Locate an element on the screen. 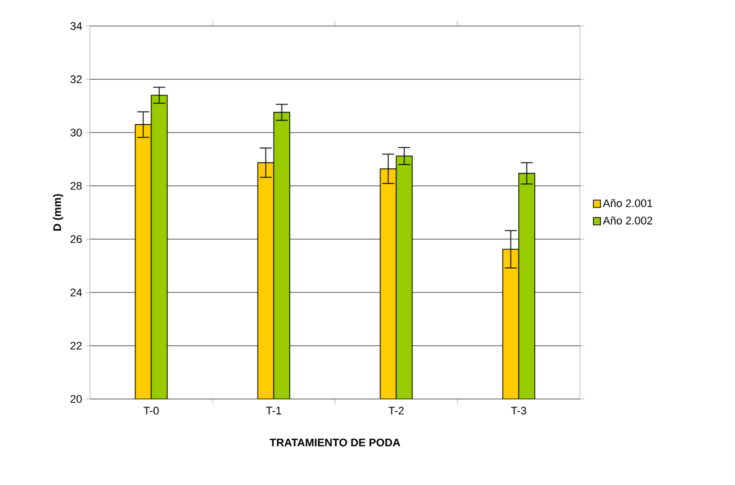 The image size is (735, 485). y-axis-title: D (mm) is located at coordinates (58, 212).